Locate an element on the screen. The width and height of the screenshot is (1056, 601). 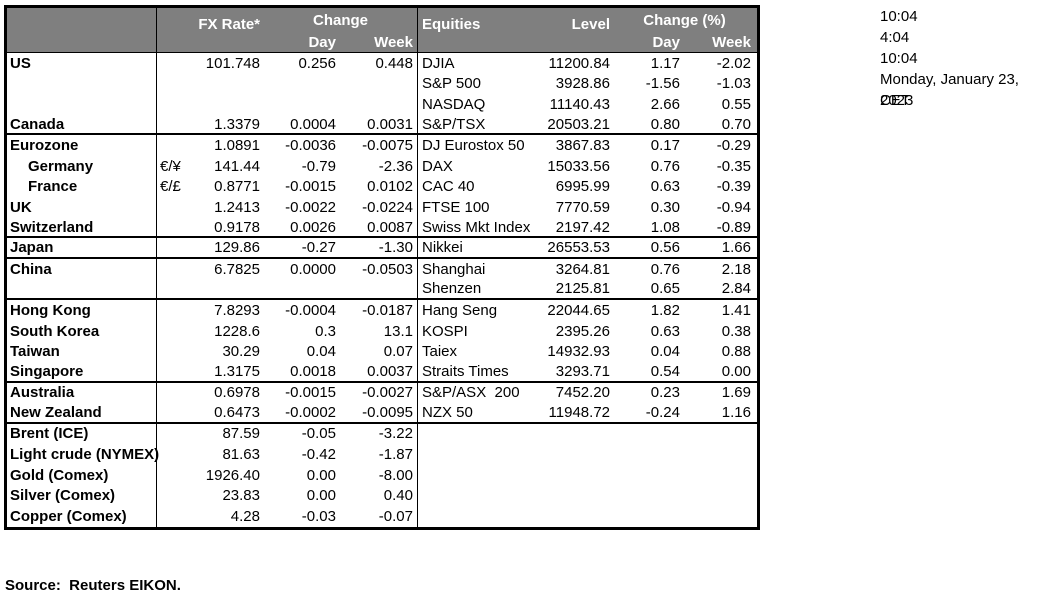
equity-week-cell: -2.02 is located at coordinates (733, 63).